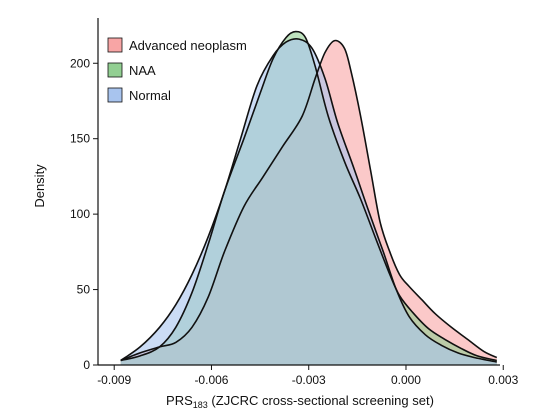 This screenshot has width=545, height=419. I want to click on legend-label: Advanced neoplasm, so click(188, 45).